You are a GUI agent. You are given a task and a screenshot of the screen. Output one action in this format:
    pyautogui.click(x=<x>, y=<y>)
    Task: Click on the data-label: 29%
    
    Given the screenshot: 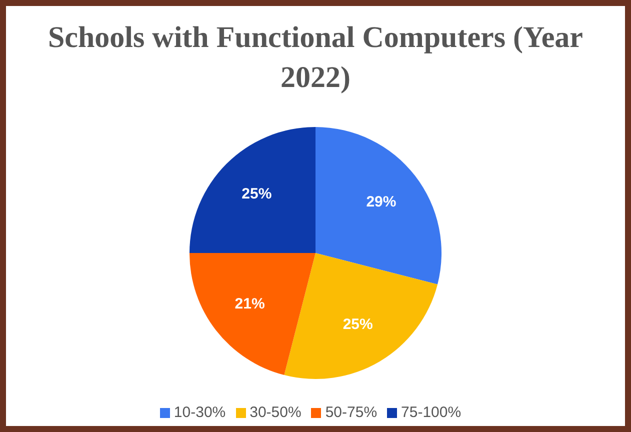 What is the action you would take?
    pyautogui.click(x=381, y=202)
    